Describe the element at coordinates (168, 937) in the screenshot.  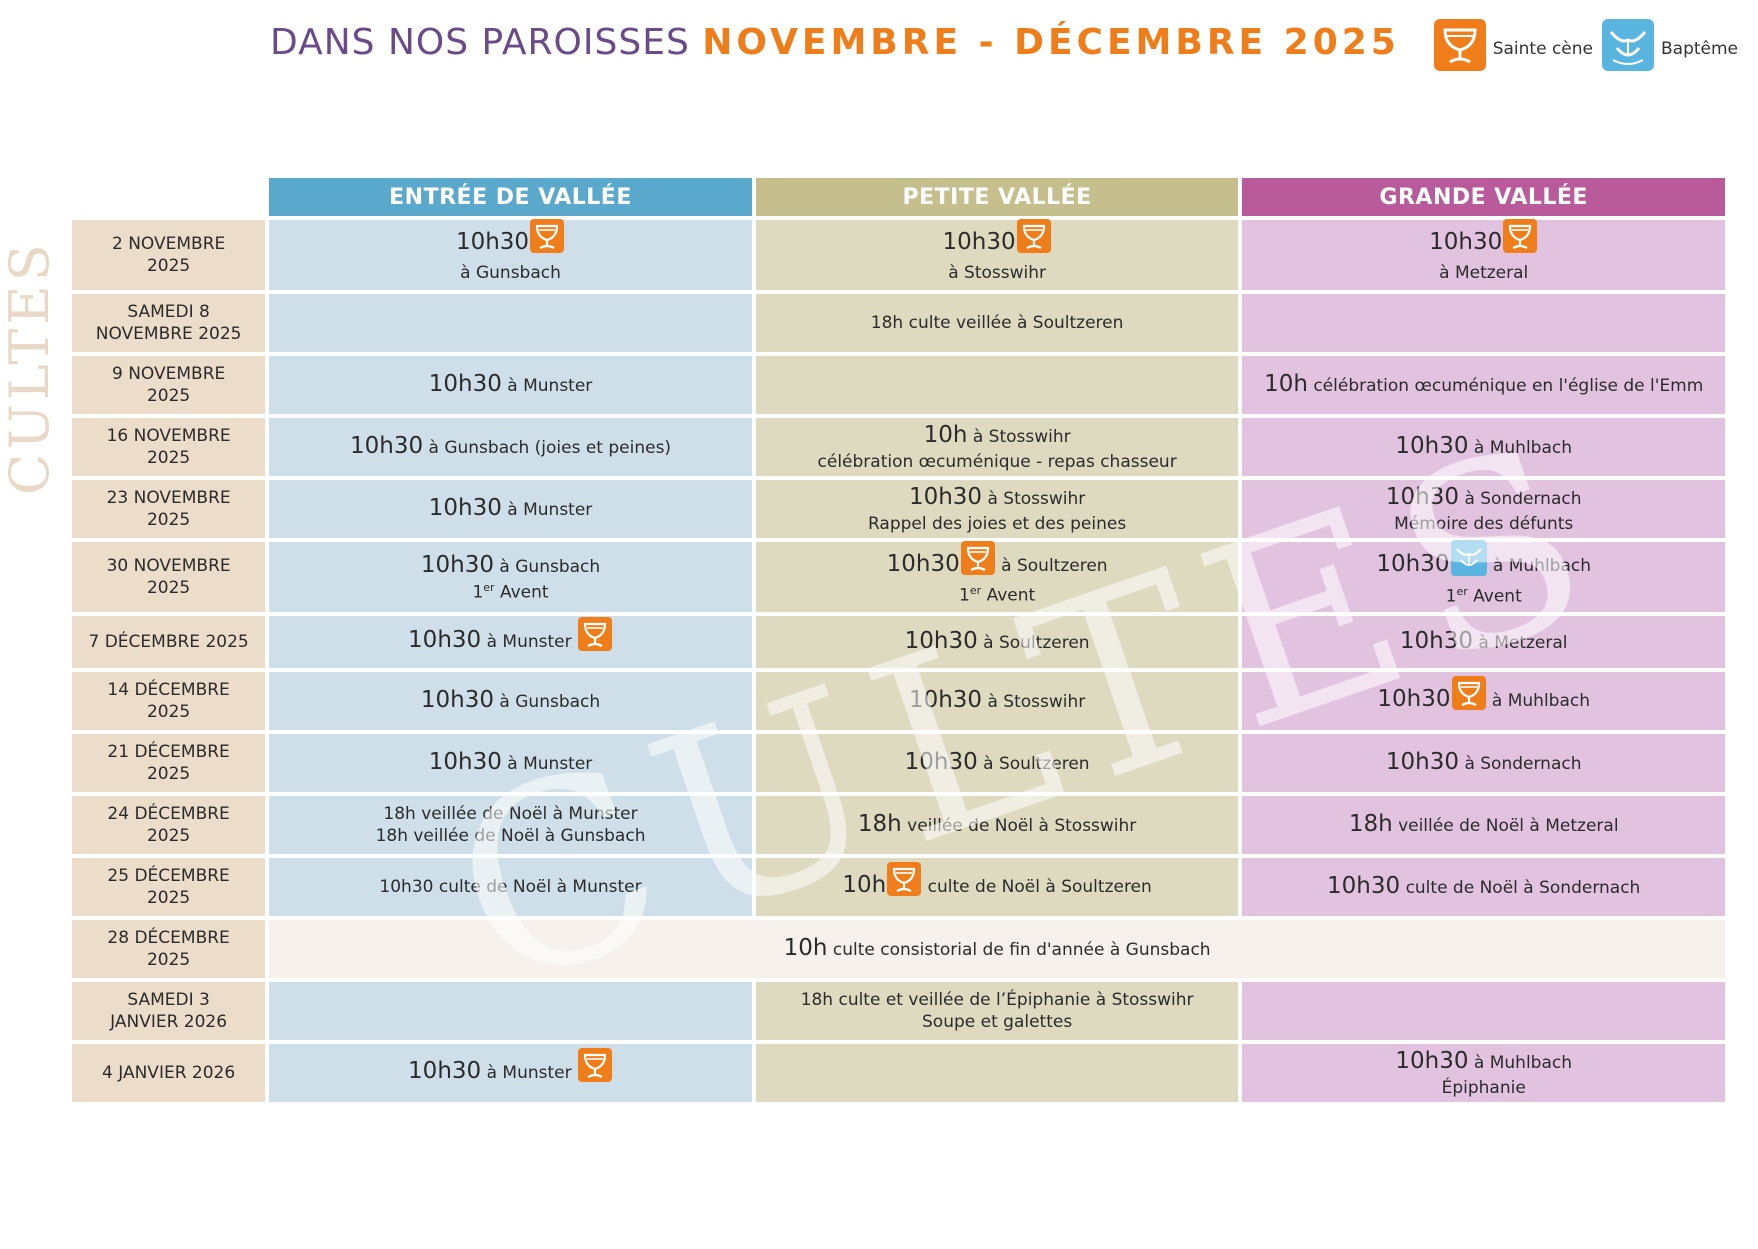
I see `date-line: 28 DÉCEMBRE` at that location.